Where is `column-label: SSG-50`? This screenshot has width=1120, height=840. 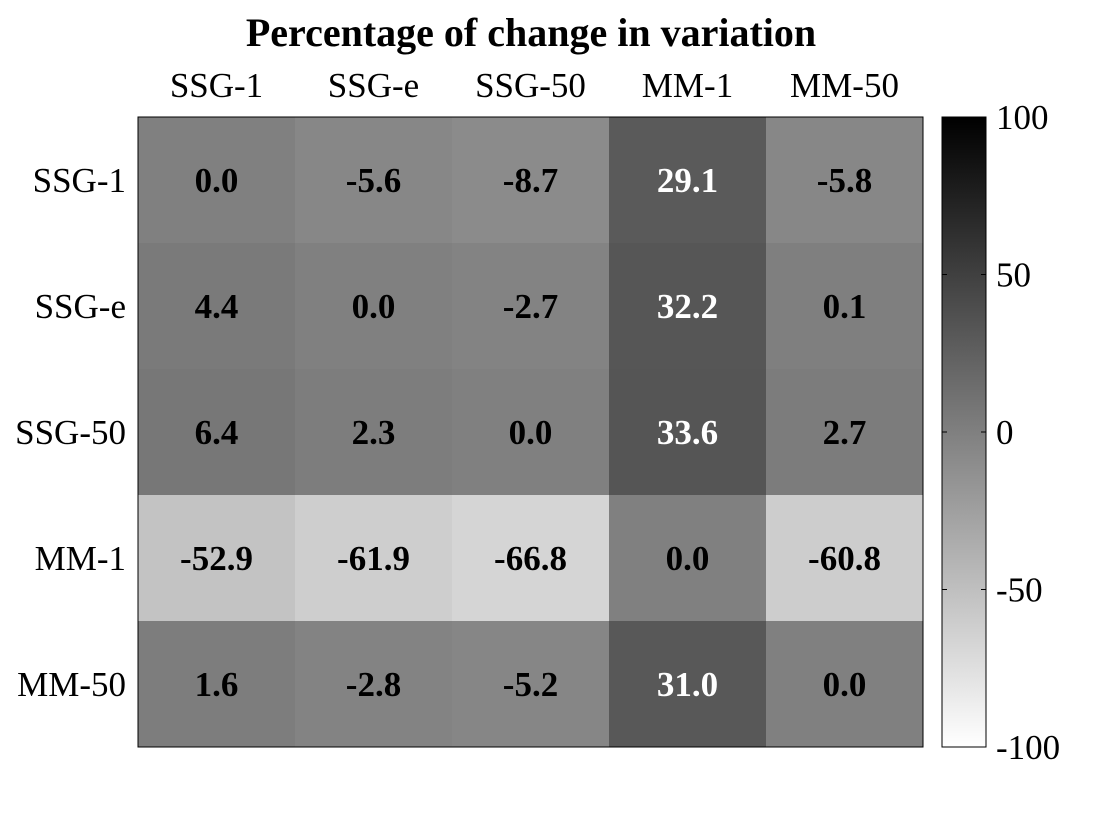
column-label: SSG-50 is located at coordinates (530, 85).